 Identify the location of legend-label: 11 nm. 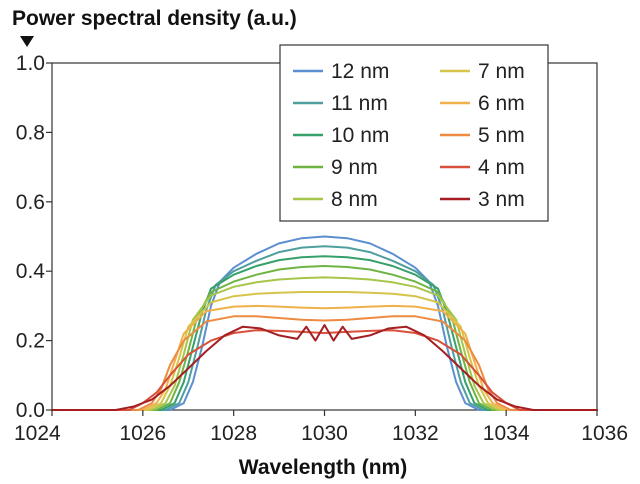
(359, 103).